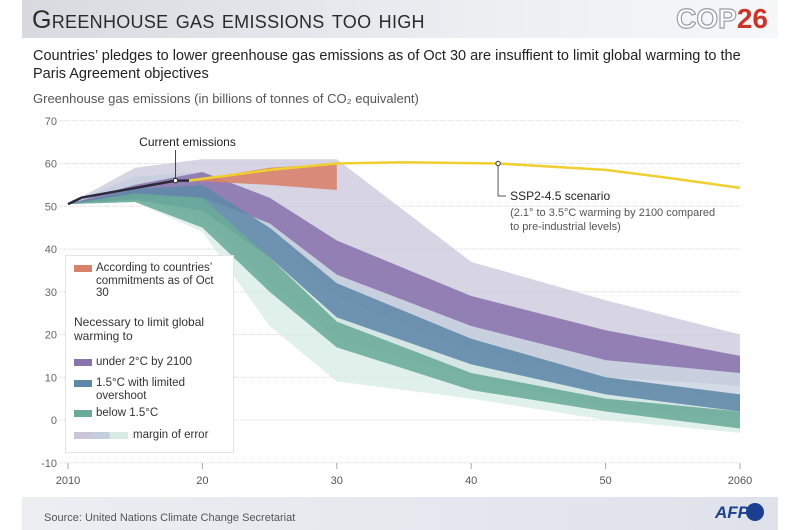 Image resolution: width=800 pixels, height=530 pixels. Describe the element at coordinates (83, 268) in the screenshot. I see `legend-swatch-commitments` at that location.